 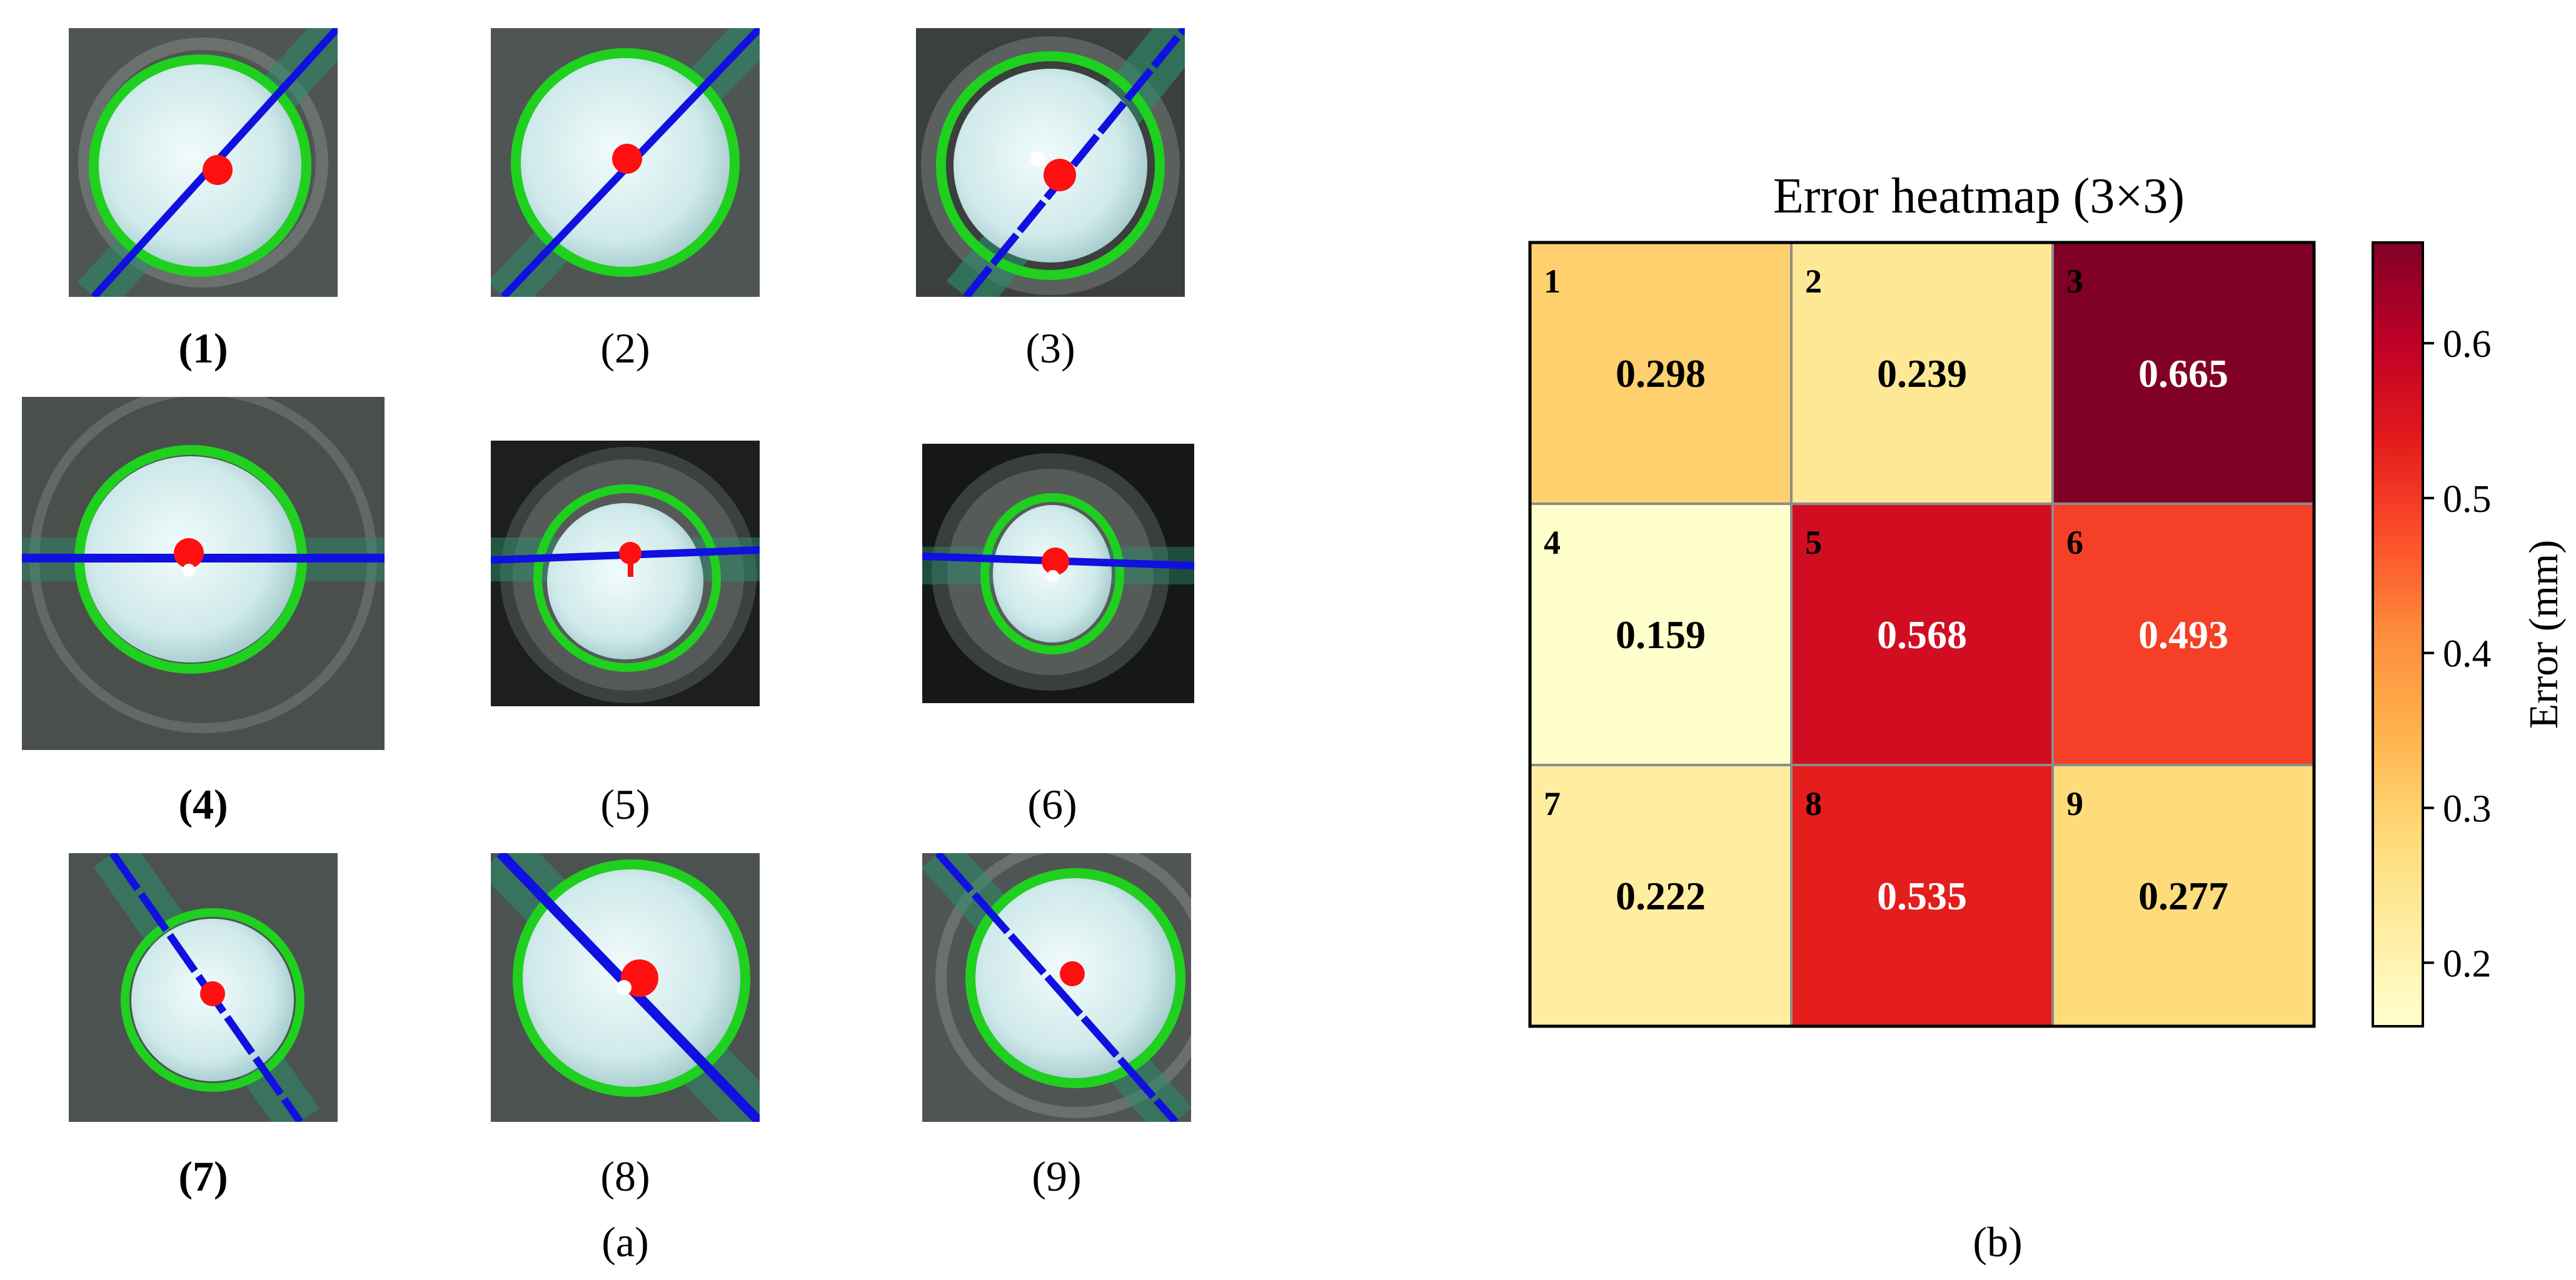 I want to click on panel-a-caption: (a), so click(x=624, y=1242).